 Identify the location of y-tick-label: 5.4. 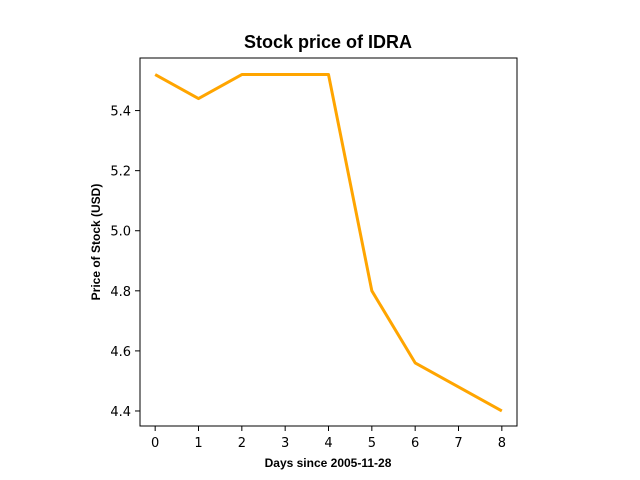
(120, 112).